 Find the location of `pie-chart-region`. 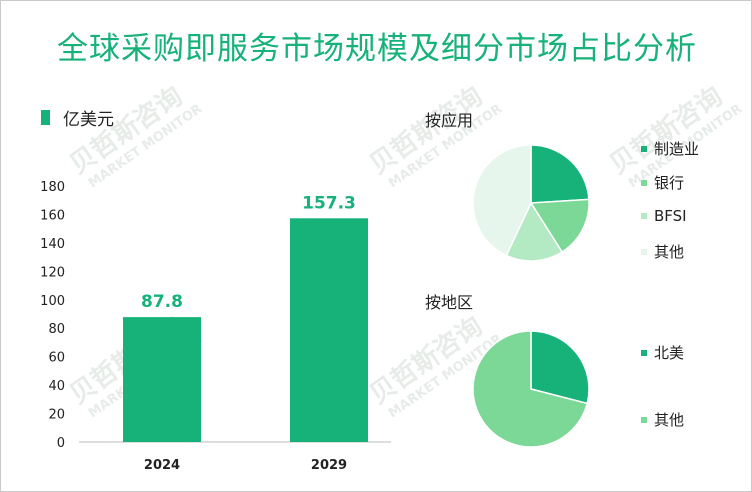

pie-chart-region is located at coordinates (531, 389).